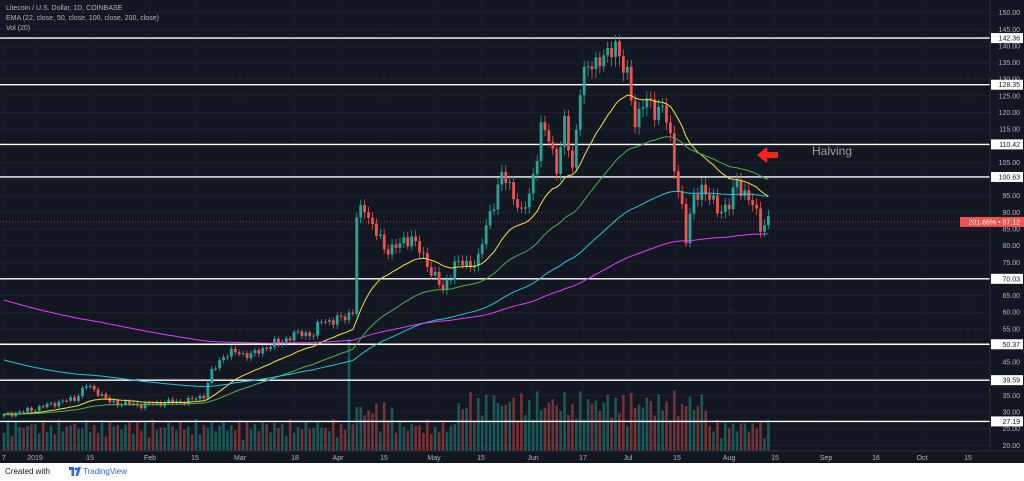 The height and width of the screenshot is (481, 1024). I want to click on footer: Created with TradingView, so click(512, 472).